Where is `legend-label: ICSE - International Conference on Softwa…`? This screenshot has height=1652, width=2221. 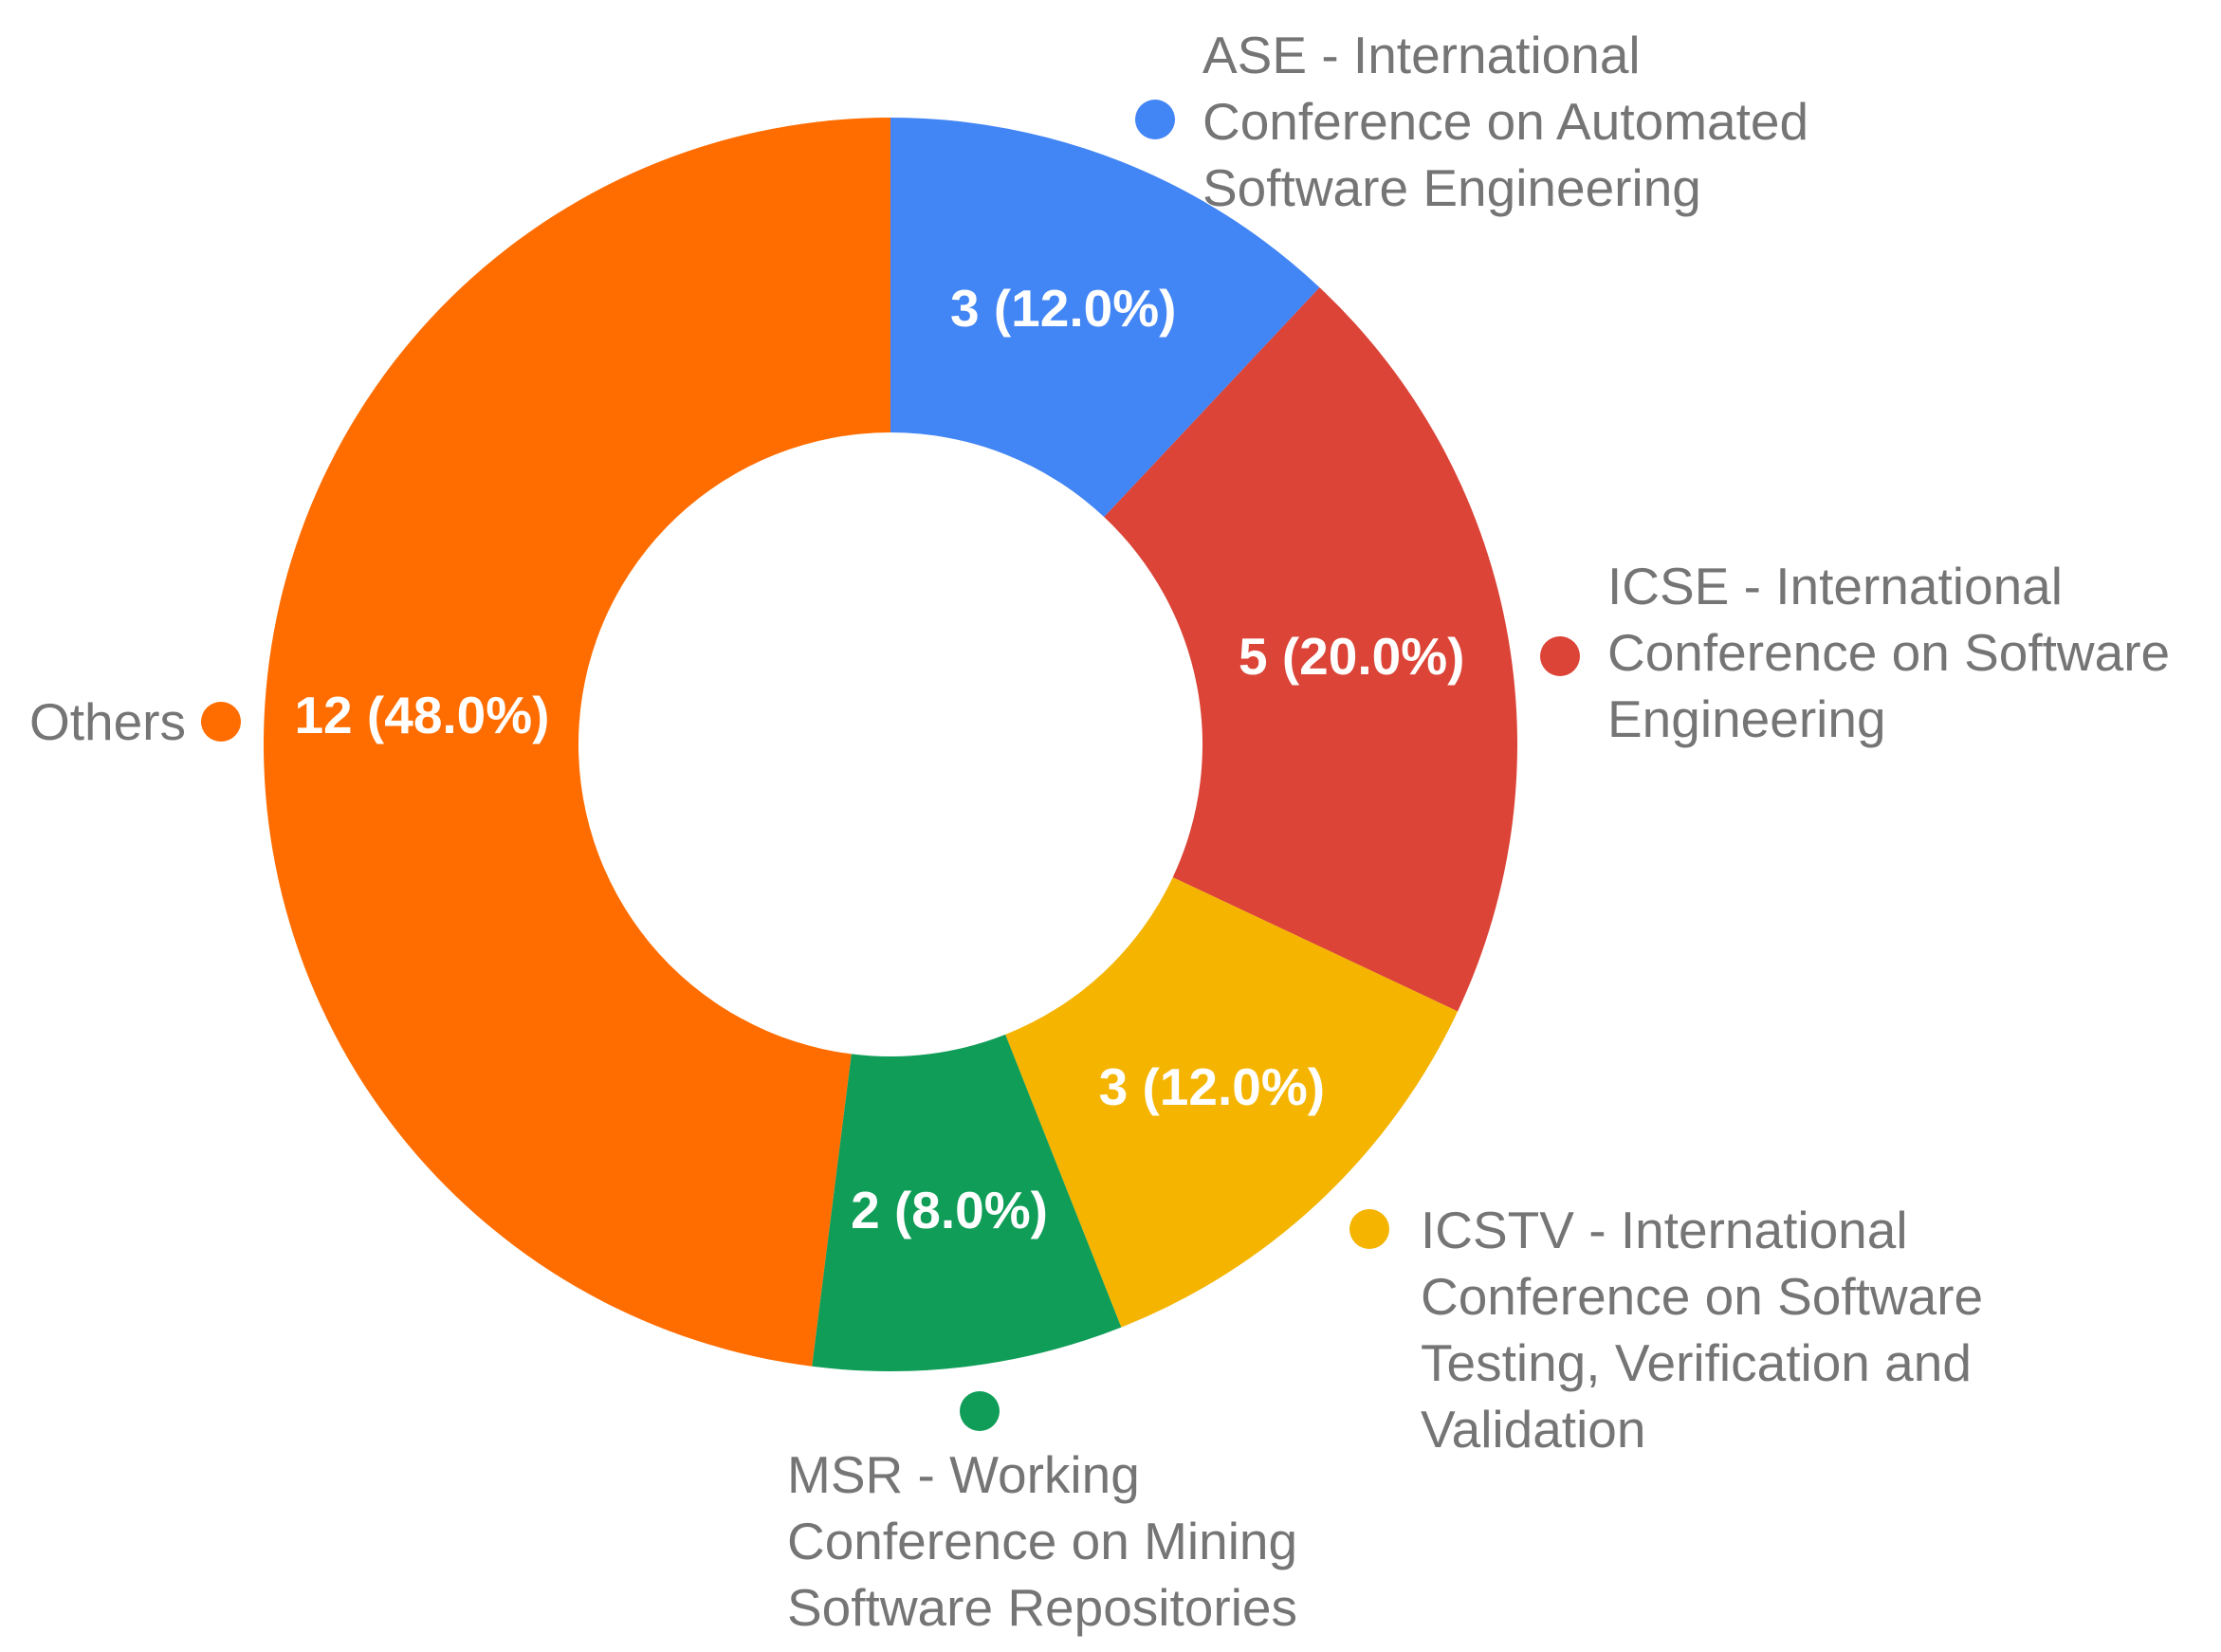 legend-label: ICSE - International Conference on Softwa… is located at coordinates (1888, 652).